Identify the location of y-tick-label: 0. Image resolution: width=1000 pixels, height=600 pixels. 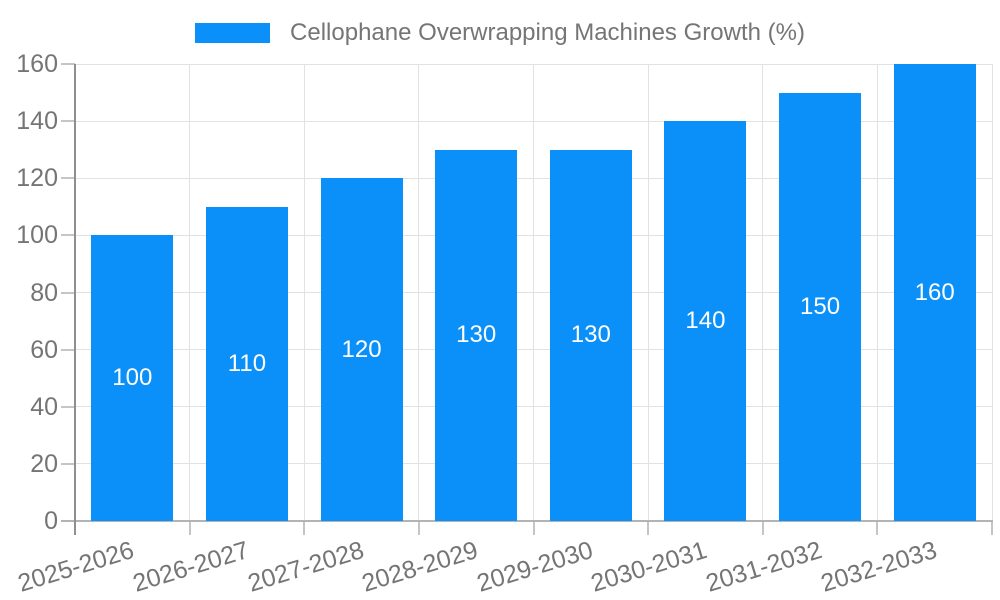
(51, 521).